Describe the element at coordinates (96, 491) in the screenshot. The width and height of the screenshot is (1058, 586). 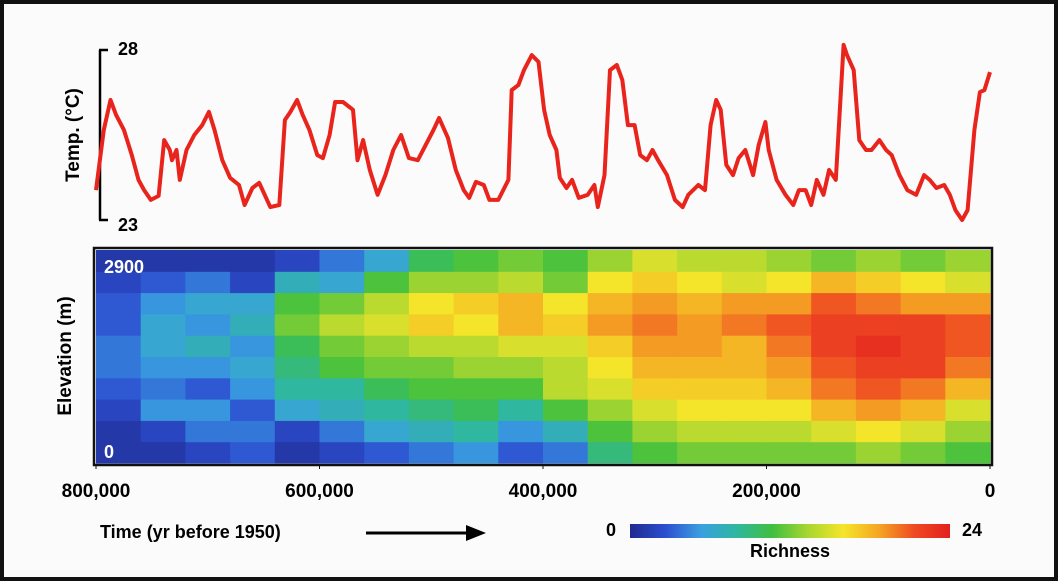
I see `x-tick-label: 800,000` at that location.